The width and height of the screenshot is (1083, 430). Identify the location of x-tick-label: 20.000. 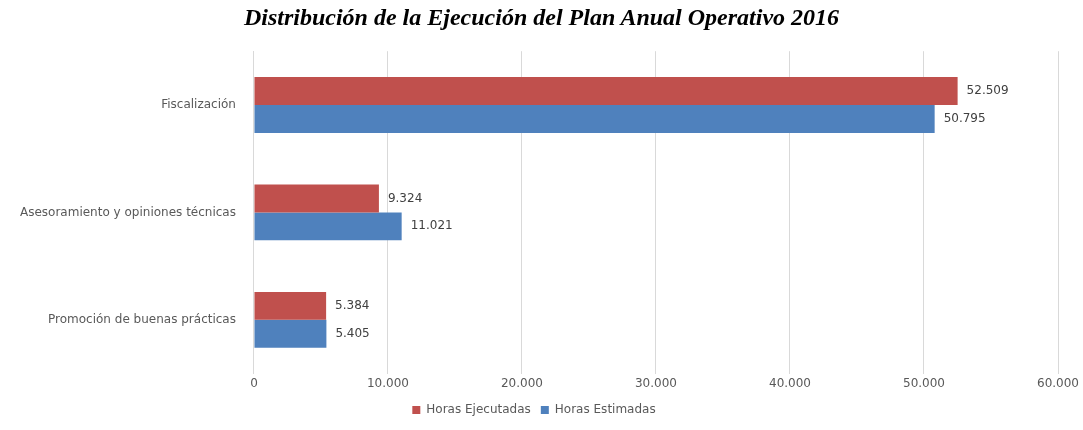
(521, 382).